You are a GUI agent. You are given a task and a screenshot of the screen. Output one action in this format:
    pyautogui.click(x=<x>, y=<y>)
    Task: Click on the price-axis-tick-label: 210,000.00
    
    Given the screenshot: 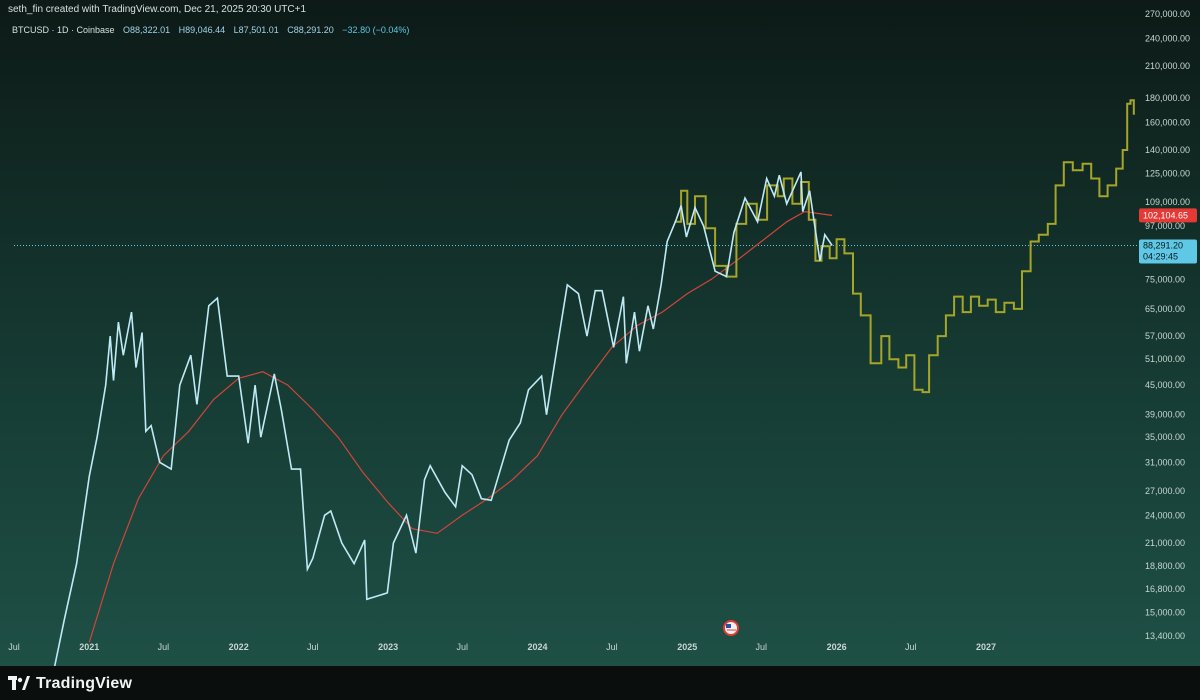 What is the action you would take?
    pyautogui.click(x=1167, y=66)
    